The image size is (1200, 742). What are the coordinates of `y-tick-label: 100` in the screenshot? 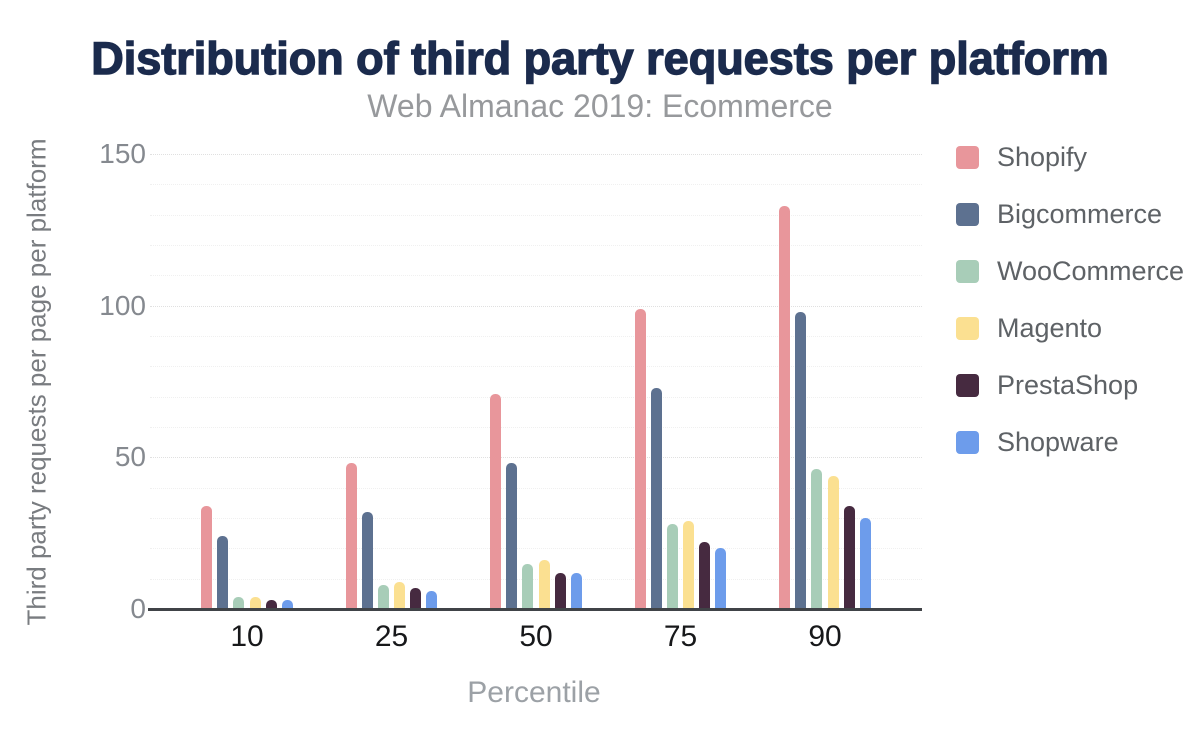 It's located at (122, 305).